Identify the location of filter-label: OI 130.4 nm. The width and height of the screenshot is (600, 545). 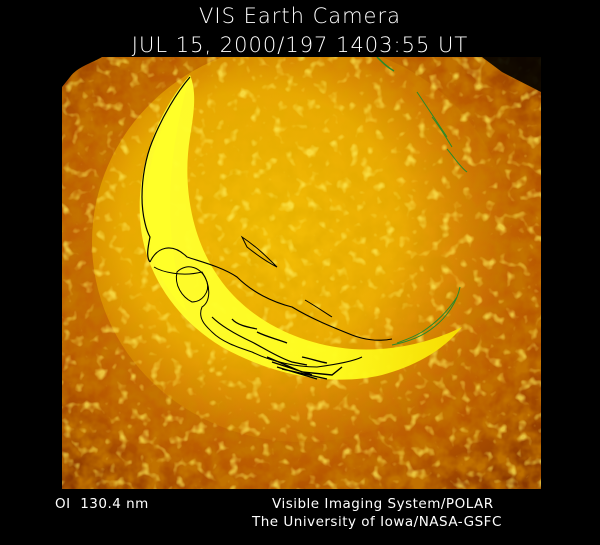
(102, 504).